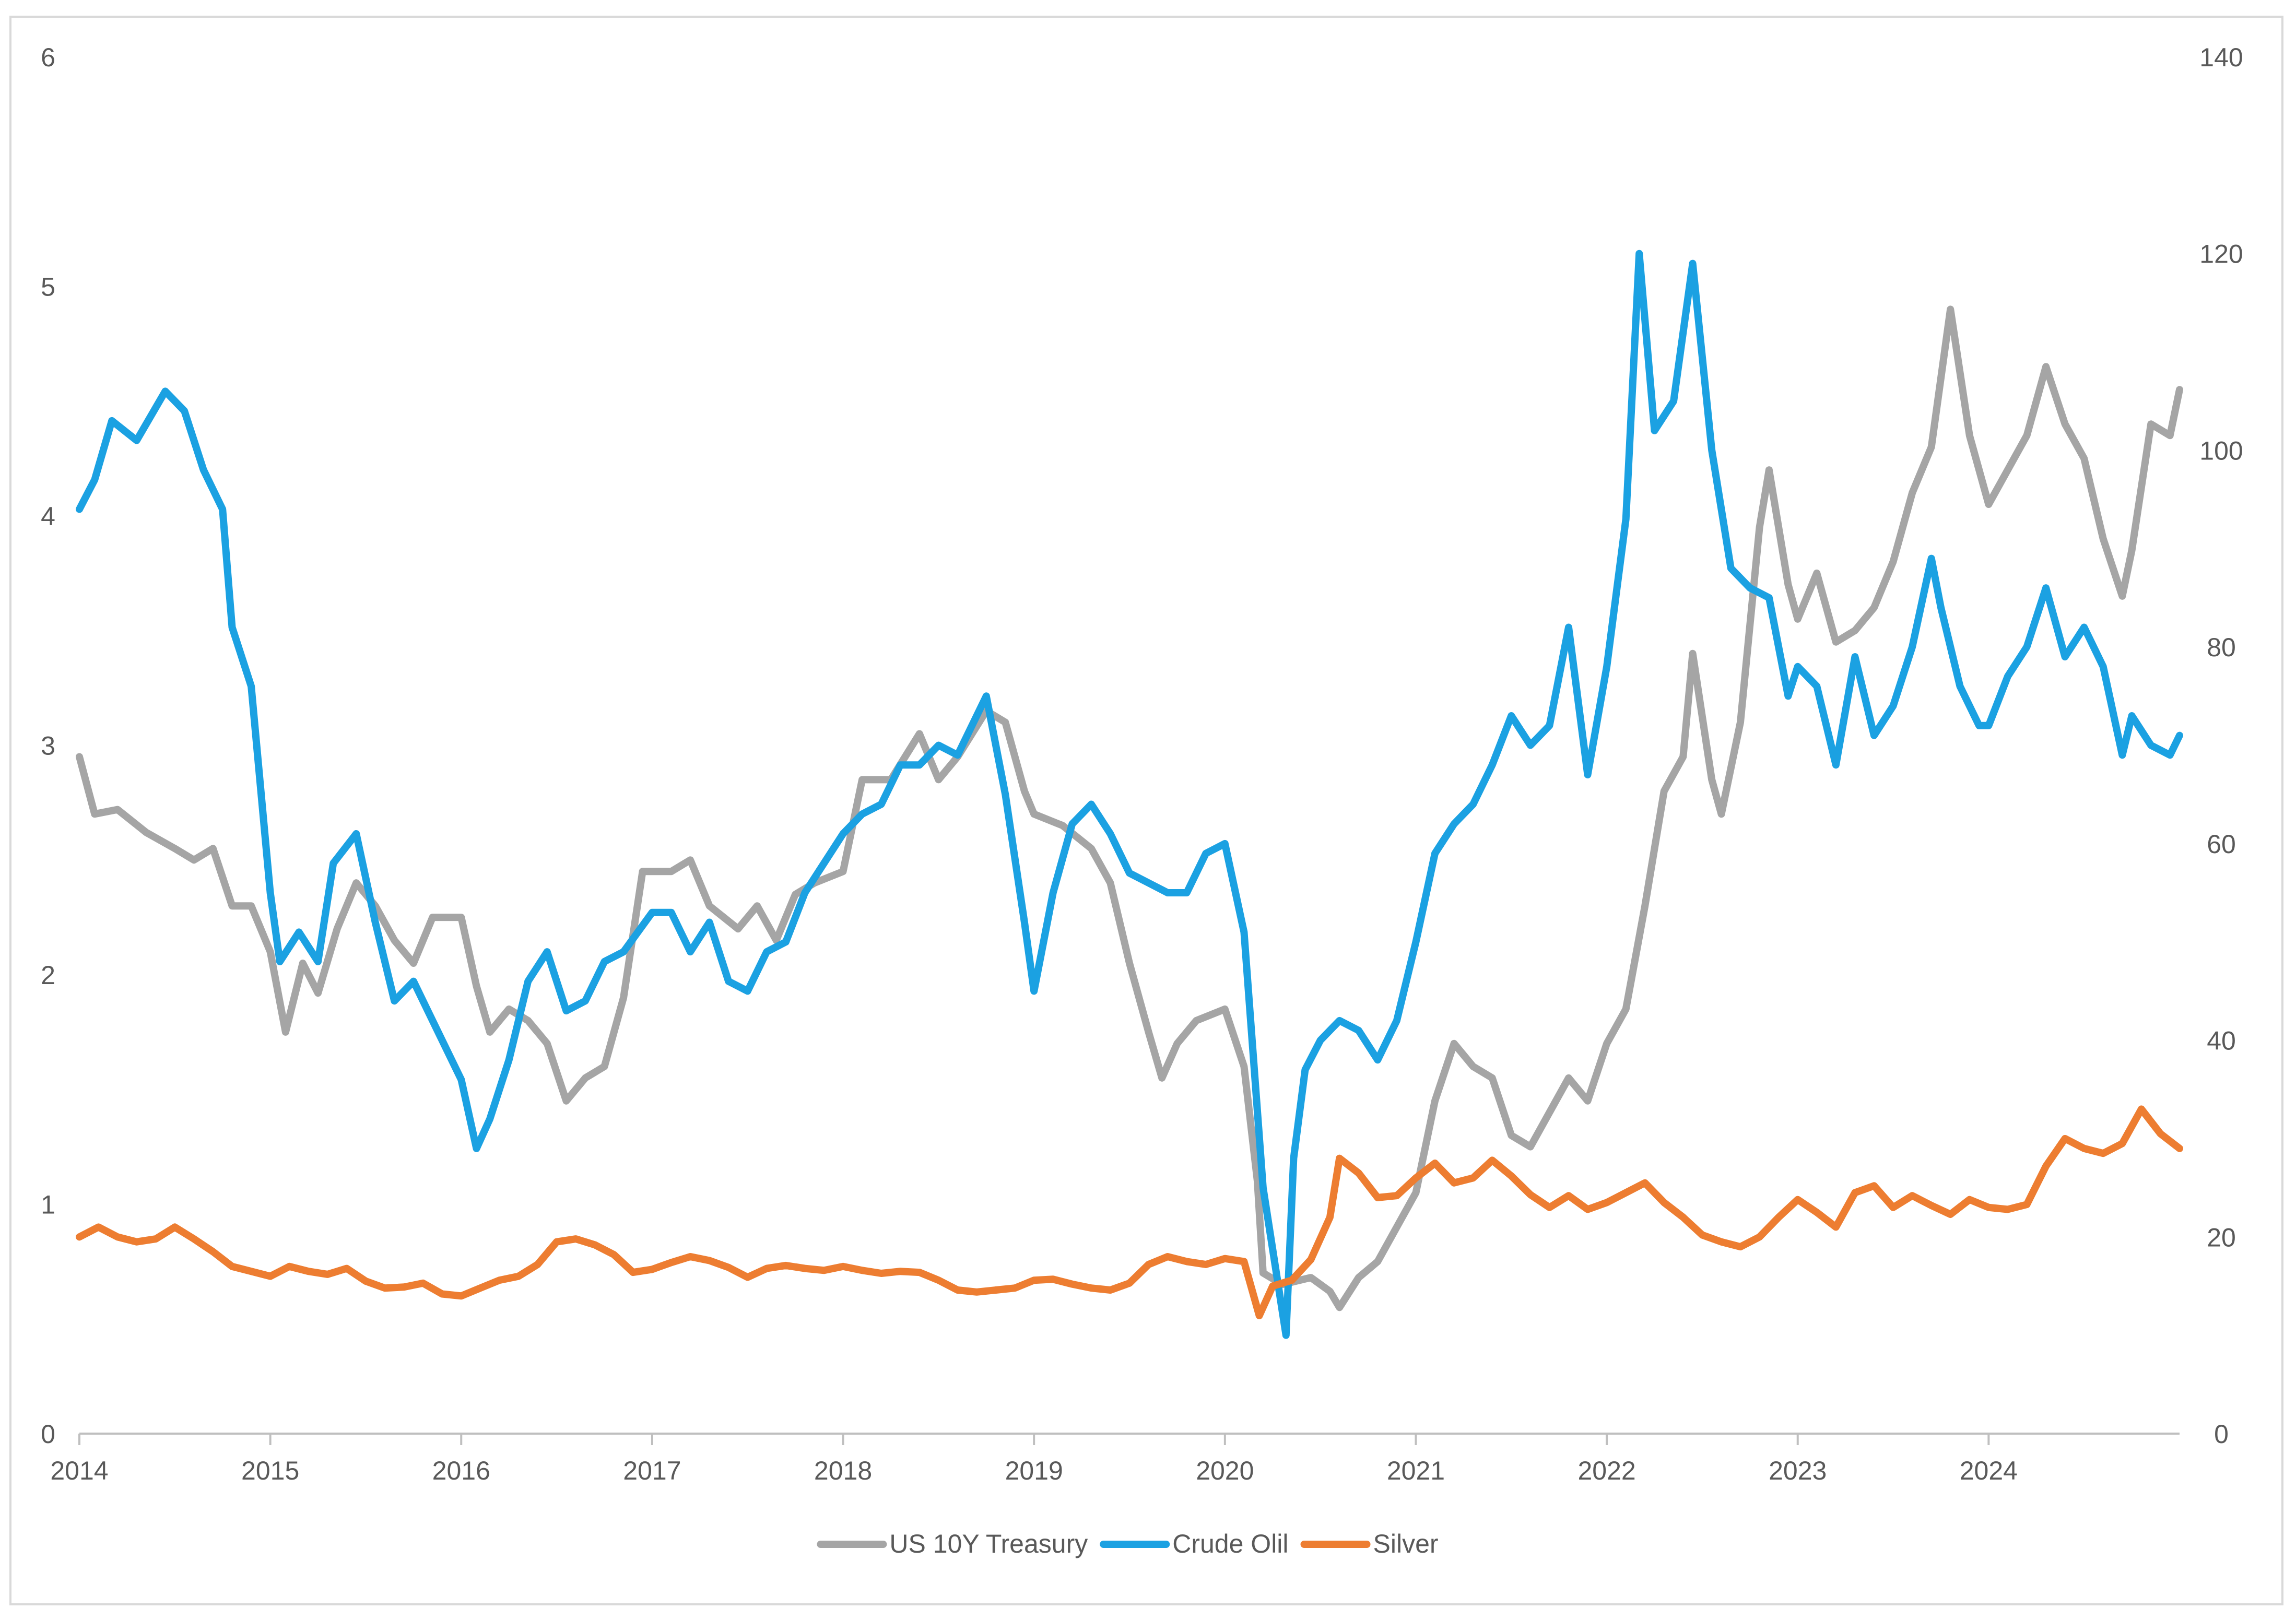  Describe the element at coordinates (2221, 57) in the screenshot. I see `y-right-tick-label: 140` at that location.